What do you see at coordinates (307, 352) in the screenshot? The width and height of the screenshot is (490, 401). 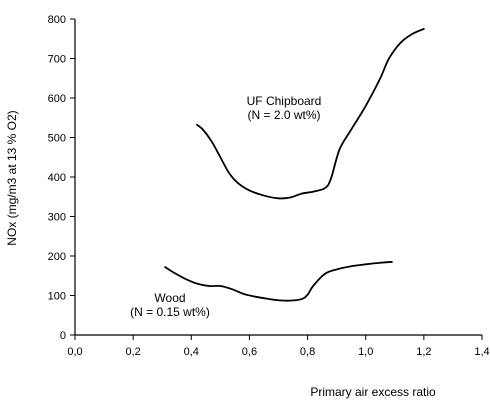 I see `x-tick-label: 0,8` at bounding box center [307, 352].